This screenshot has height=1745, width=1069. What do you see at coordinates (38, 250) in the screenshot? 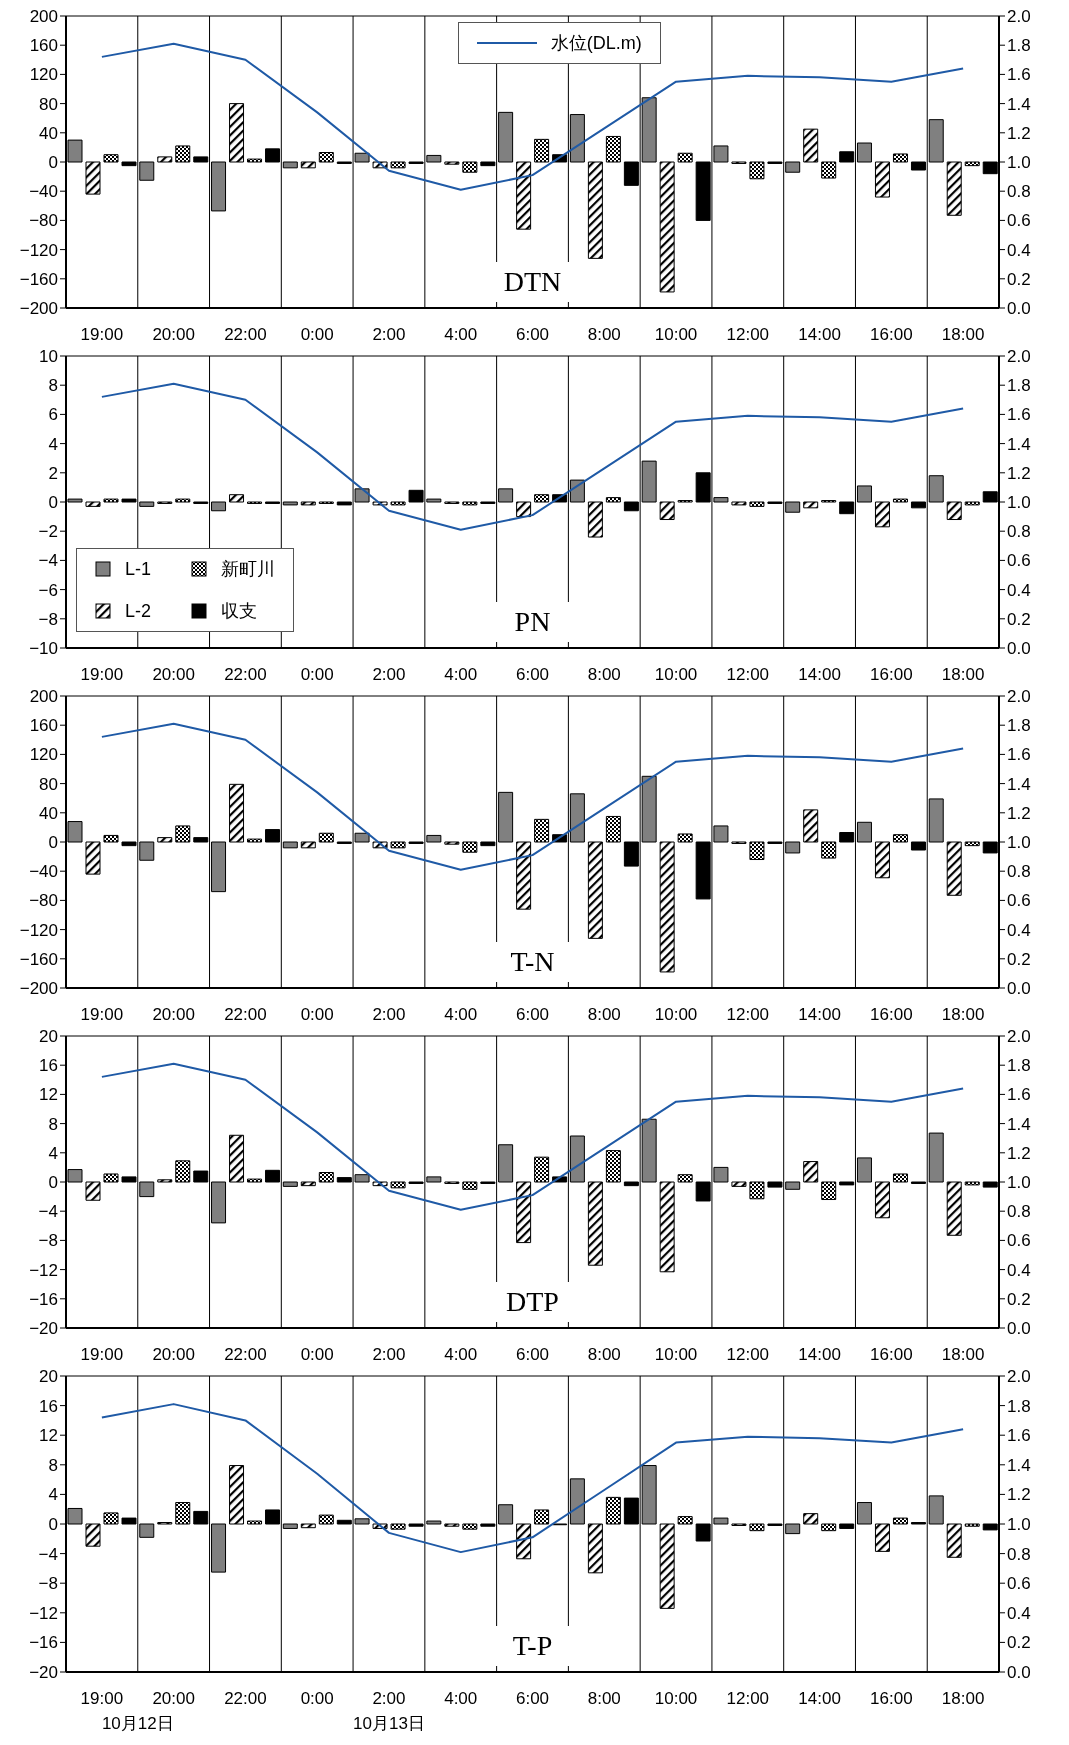
I see `y-tick-label: −120` at bounding box center [38, 250].